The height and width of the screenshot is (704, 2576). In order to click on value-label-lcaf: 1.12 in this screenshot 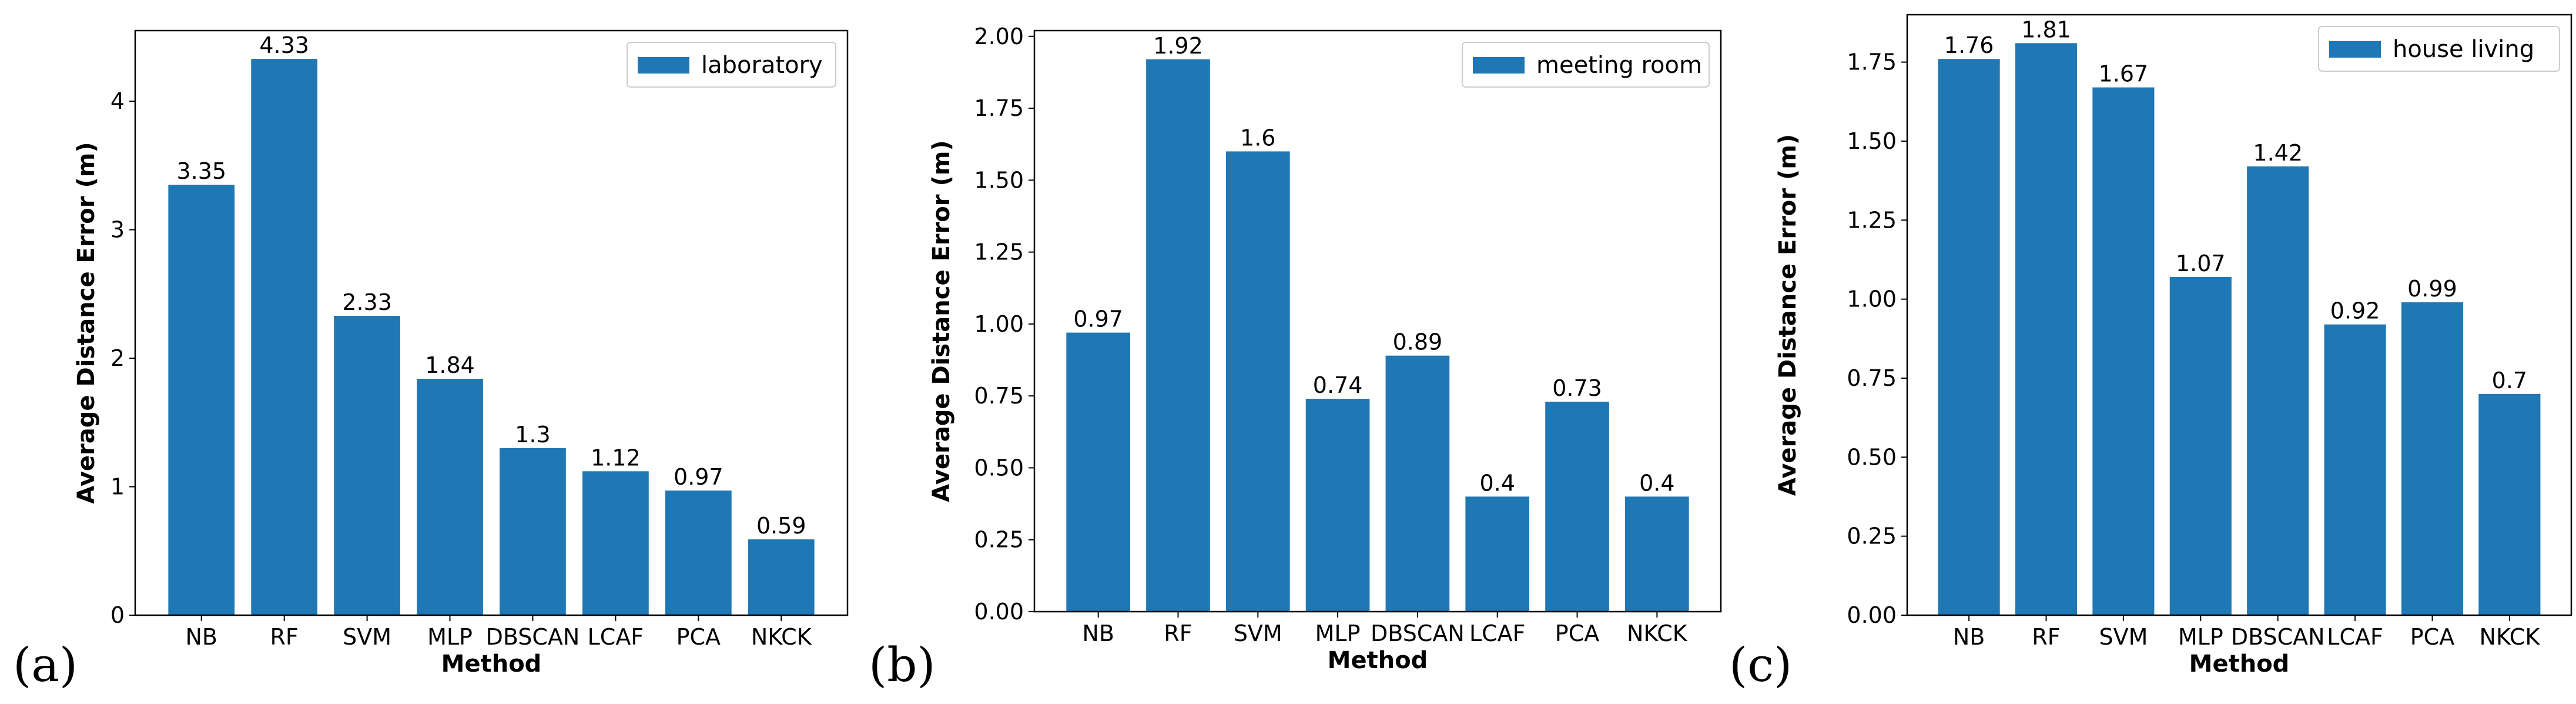, I will do `click(616, 458)`.